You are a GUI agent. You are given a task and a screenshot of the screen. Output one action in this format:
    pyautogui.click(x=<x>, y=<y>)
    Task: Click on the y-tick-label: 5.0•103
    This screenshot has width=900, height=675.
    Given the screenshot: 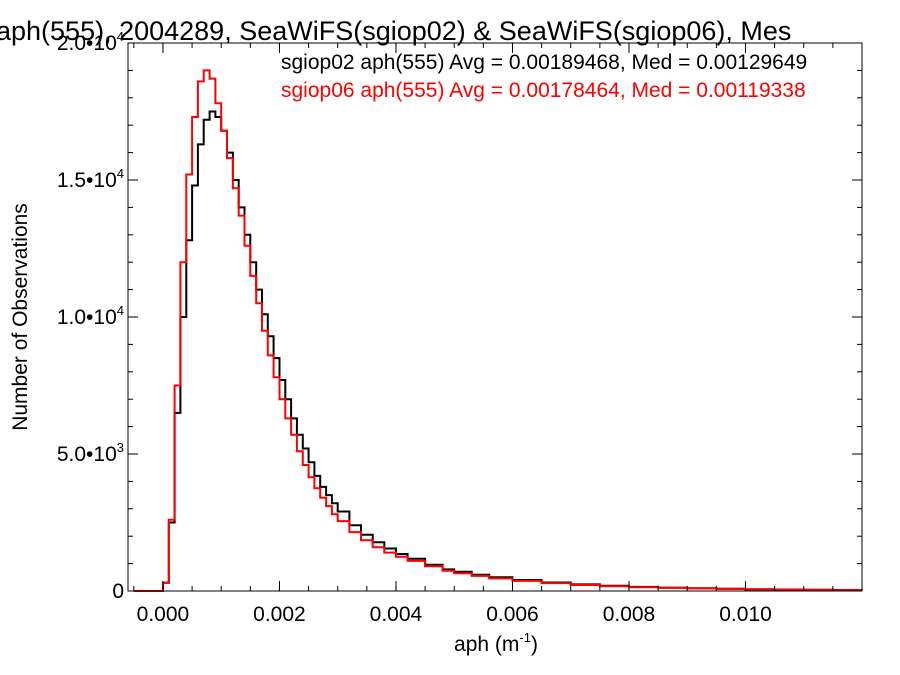 What is the action you would take?
    pyautogui.click(x=90, y=453)
    